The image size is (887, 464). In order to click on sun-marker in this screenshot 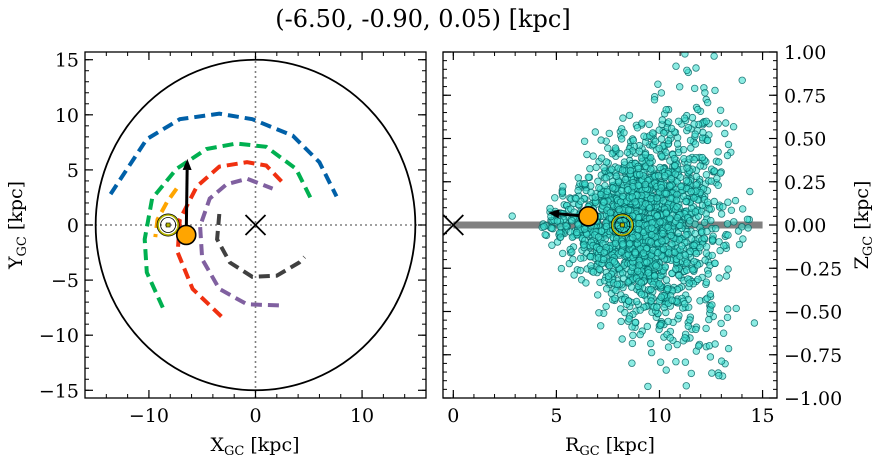, I will do `click(622, 225)`.